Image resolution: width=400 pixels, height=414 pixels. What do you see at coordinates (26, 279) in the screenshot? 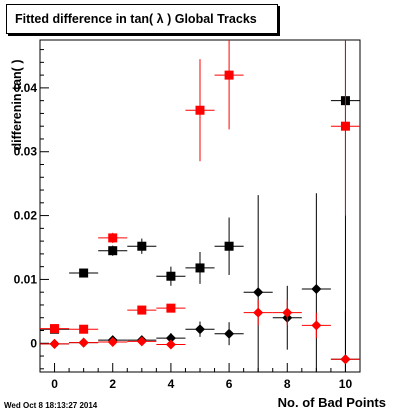
I see `y-tick-label: 0.01` at bounding box center [26, 279].